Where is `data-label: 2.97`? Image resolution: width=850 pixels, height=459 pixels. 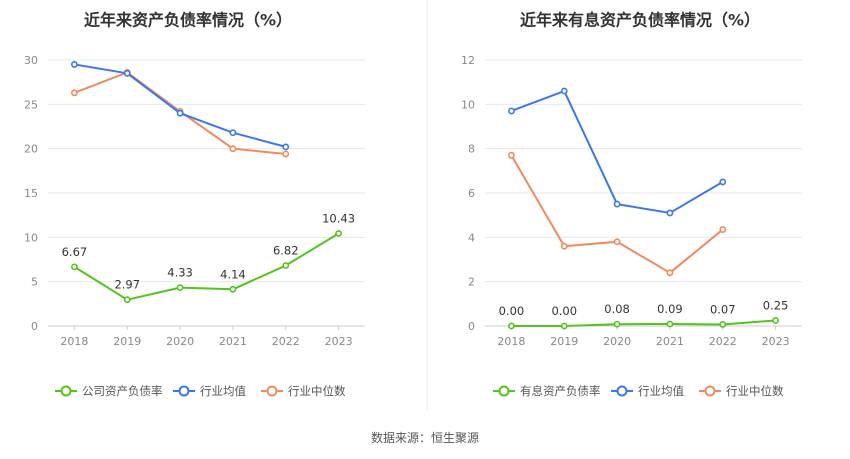
data-label: 2.97 is located at coordinates (127, 285).